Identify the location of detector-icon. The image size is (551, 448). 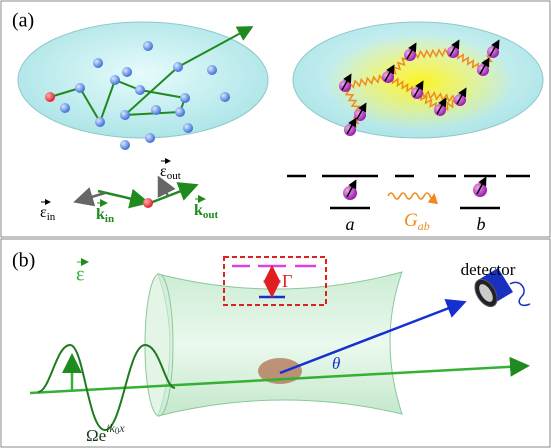
(502, 288).